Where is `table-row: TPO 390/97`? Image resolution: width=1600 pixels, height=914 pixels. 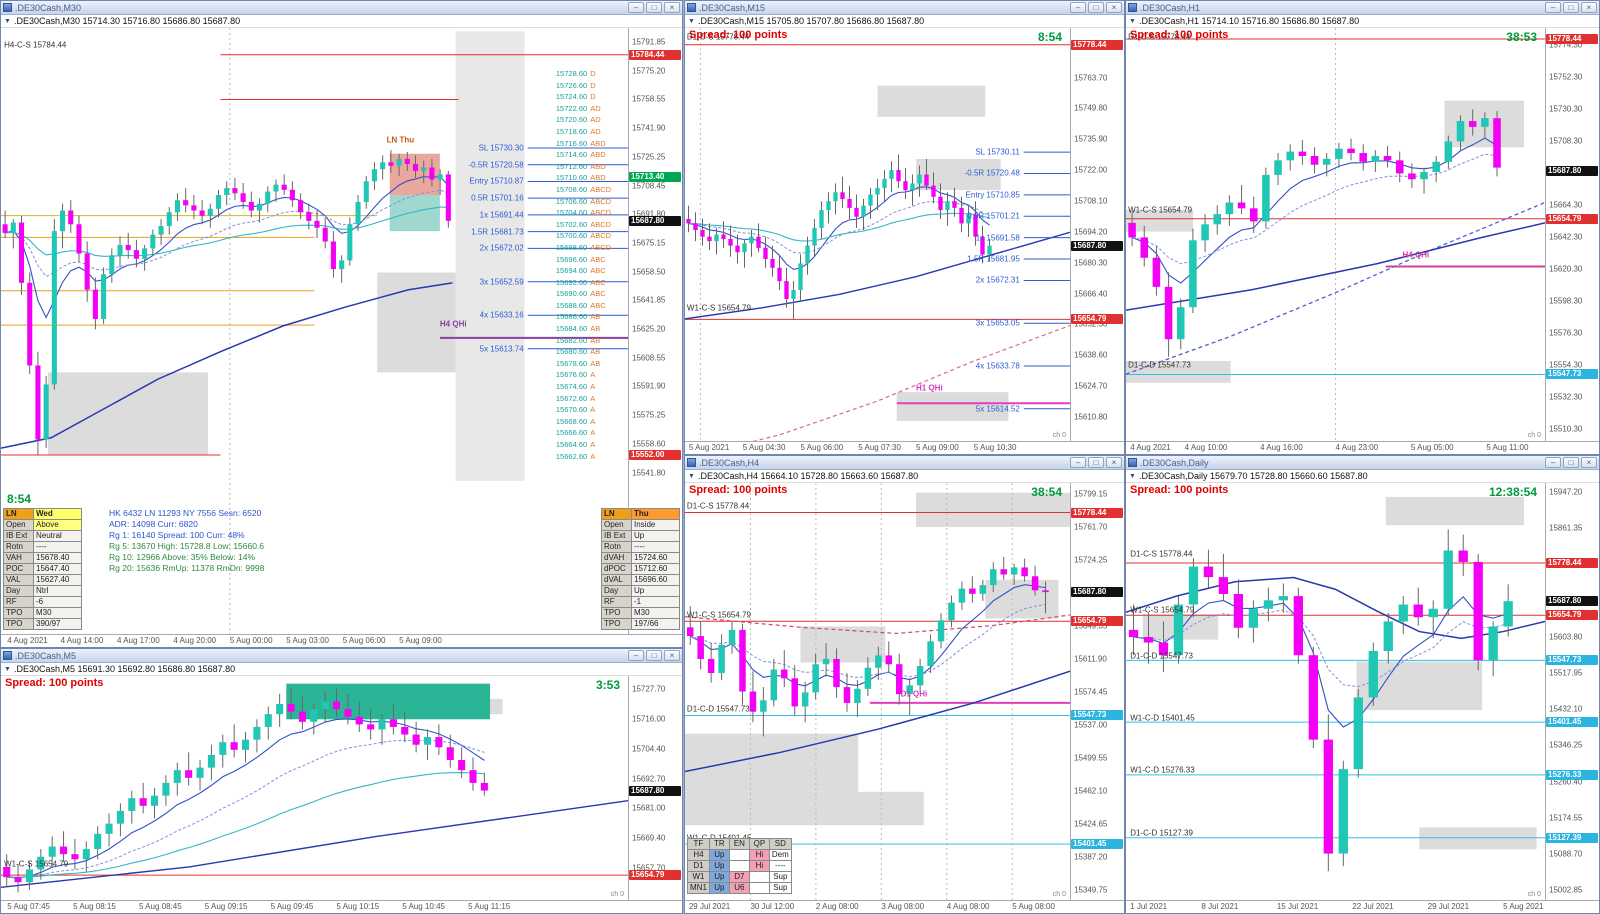
table-row: TPO 390/97 is located at coordinates (42, 624).